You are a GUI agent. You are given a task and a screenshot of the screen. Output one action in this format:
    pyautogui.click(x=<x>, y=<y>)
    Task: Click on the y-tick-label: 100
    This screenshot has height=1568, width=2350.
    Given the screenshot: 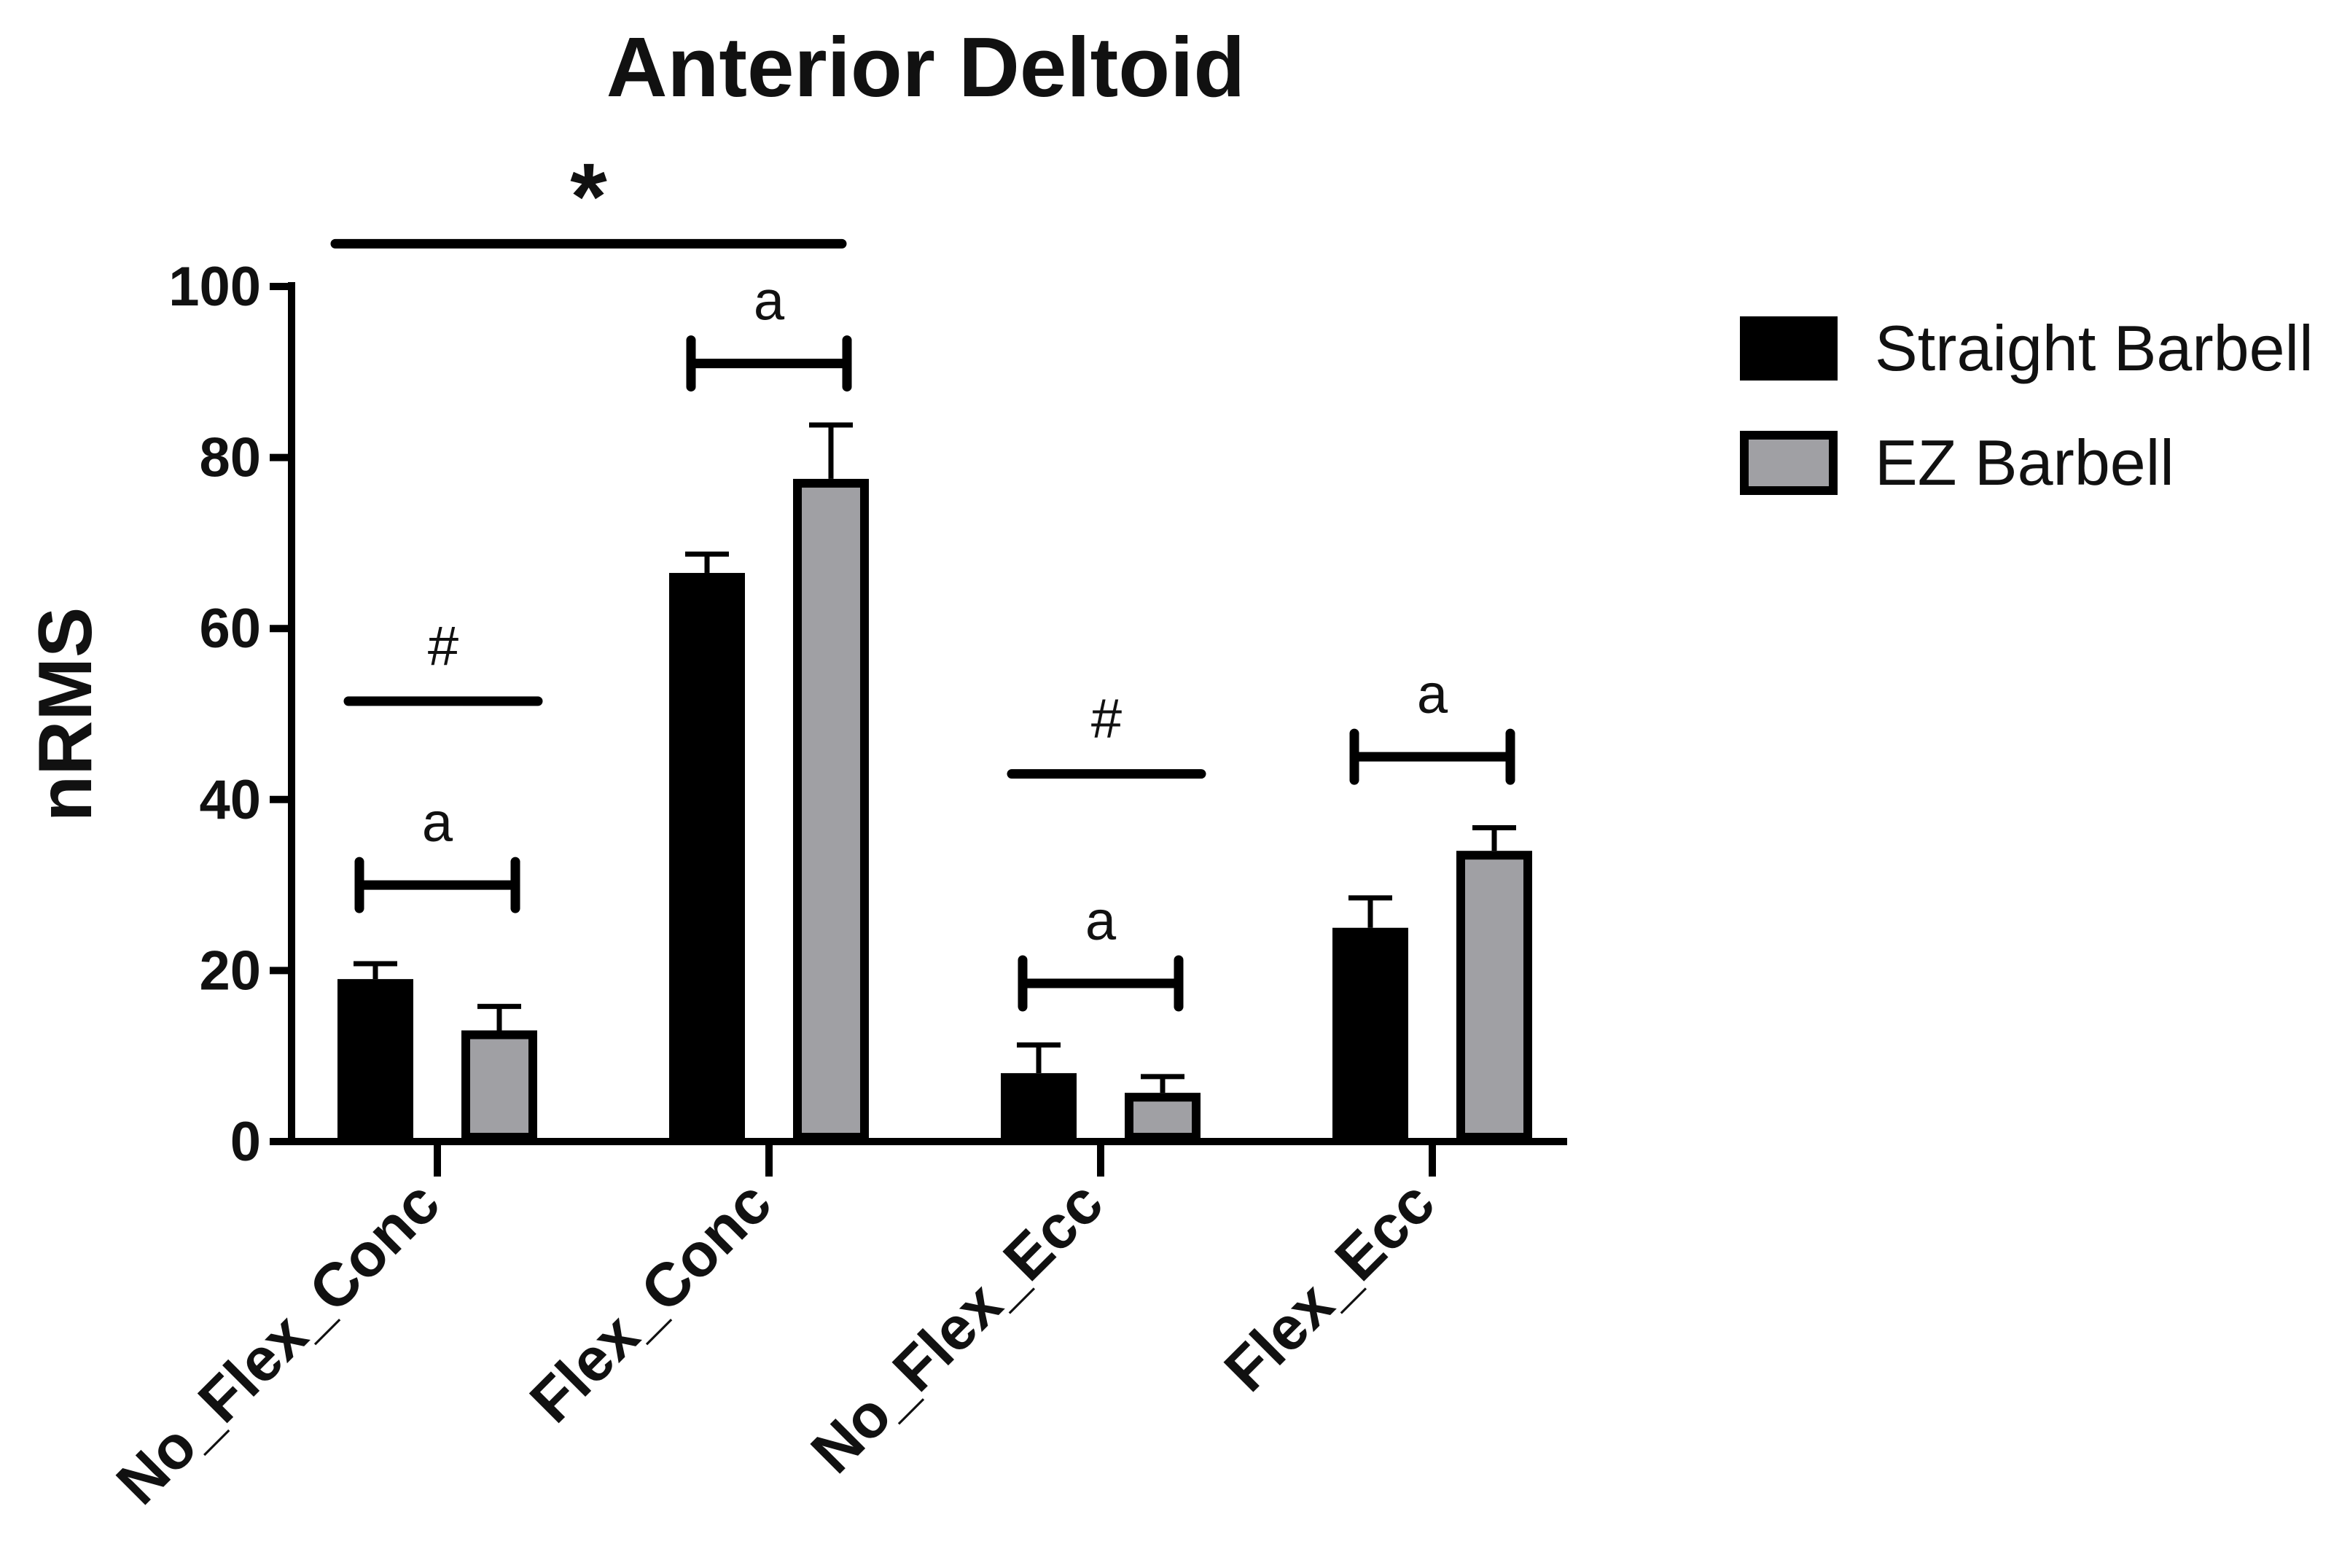 What is the action you would take?
    pyautogui.click(x=214, y=287)
    